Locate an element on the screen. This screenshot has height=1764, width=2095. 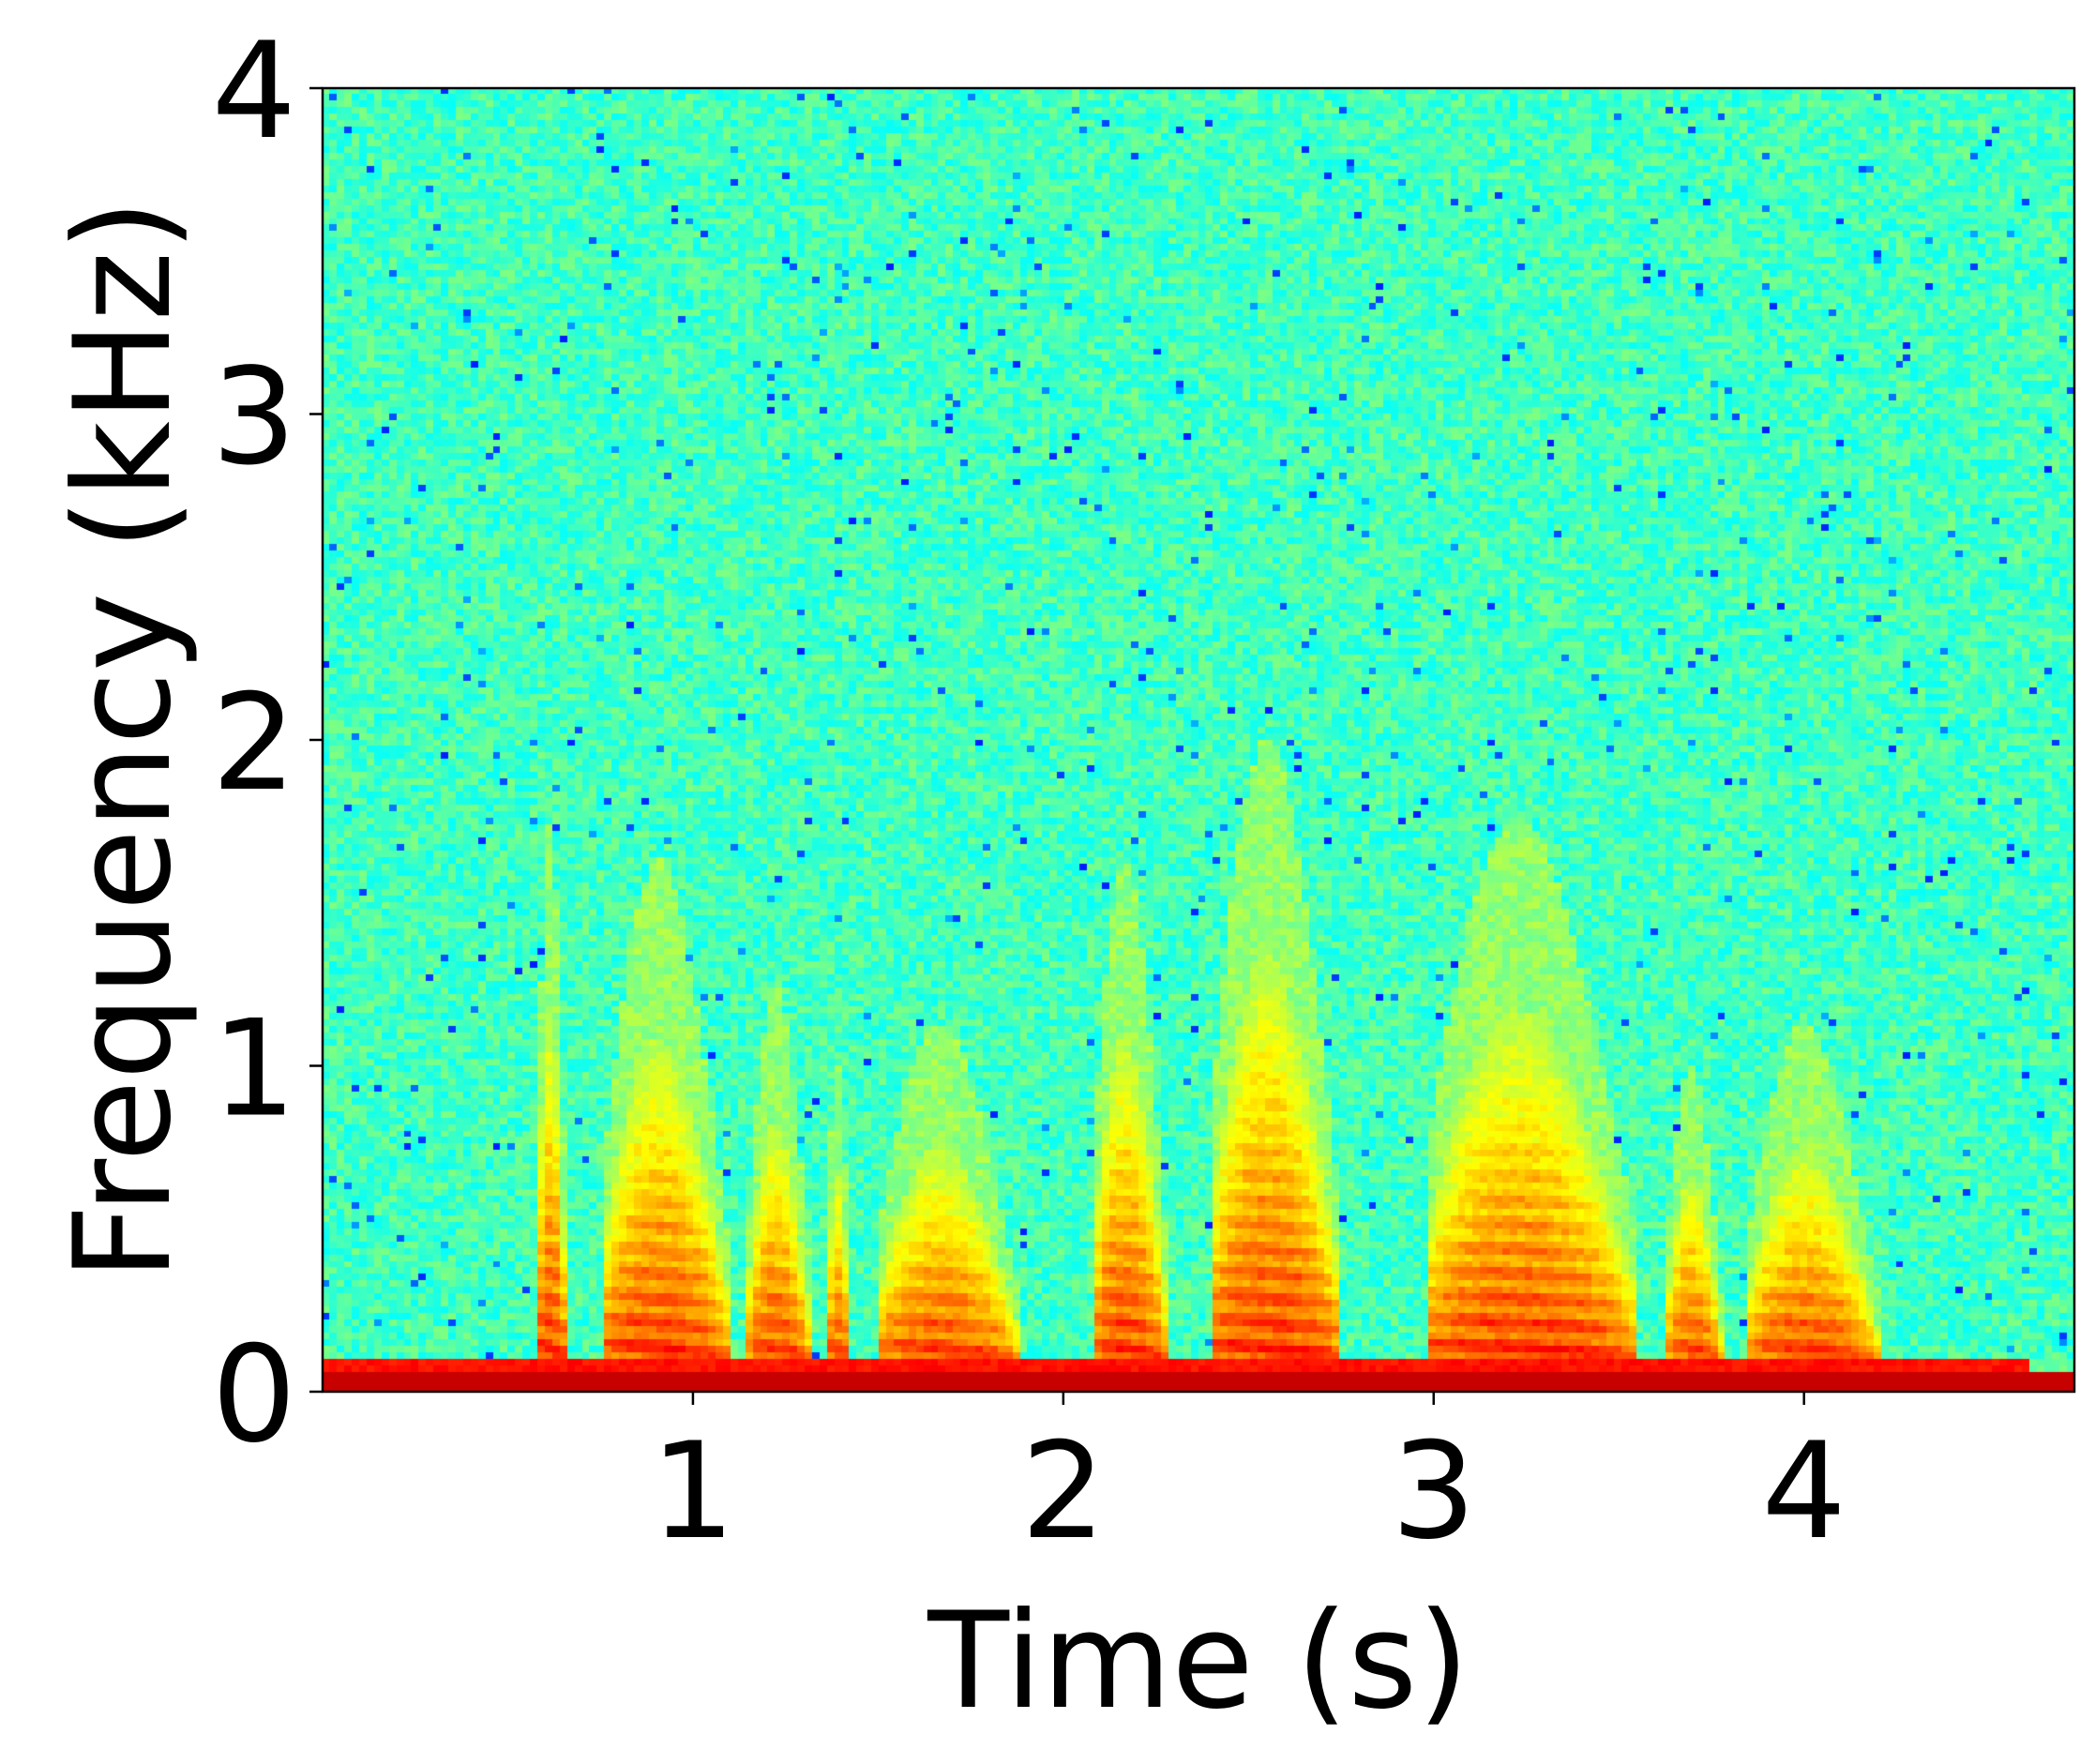
y-tick-label: 0 is located at coordinates (254, 1395).